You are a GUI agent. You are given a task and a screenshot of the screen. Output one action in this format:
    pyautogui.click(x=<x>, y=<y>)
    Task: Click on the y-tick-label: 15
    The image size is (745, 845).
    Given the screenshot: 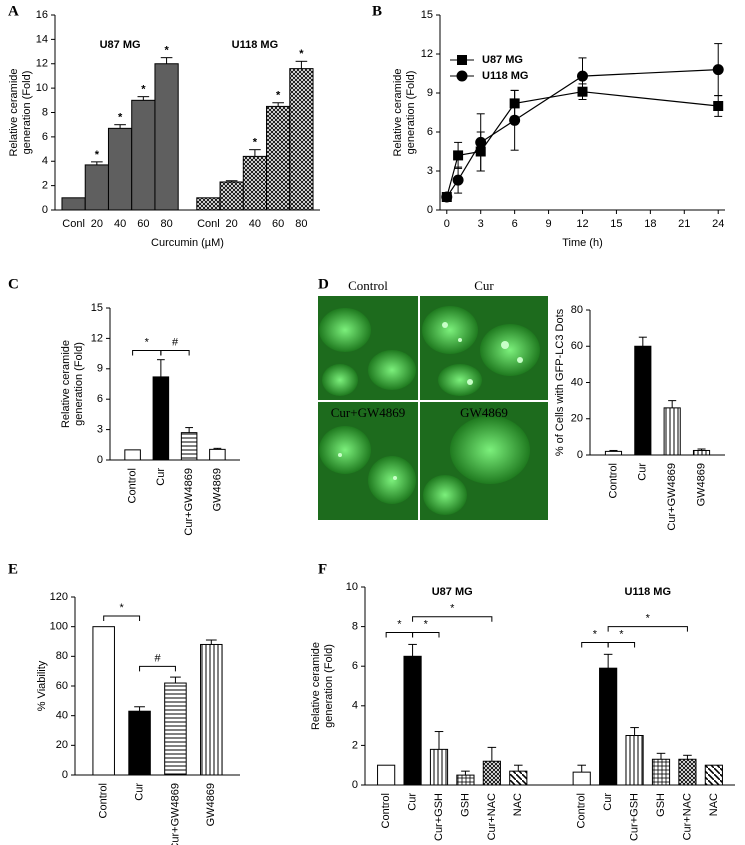 What is the action you would take?
    pyautogui.click(x=427, y=15)
    